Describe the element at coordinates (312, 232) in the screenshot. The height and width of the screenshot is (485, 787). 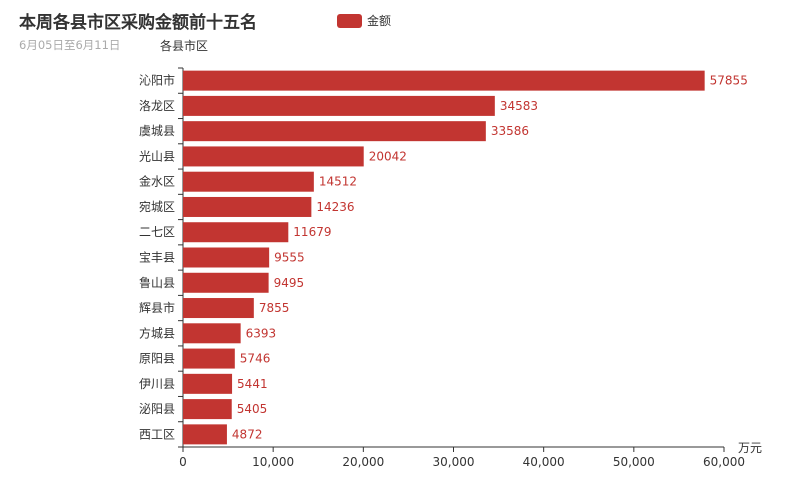
I see `data-label: 11679` at that location.